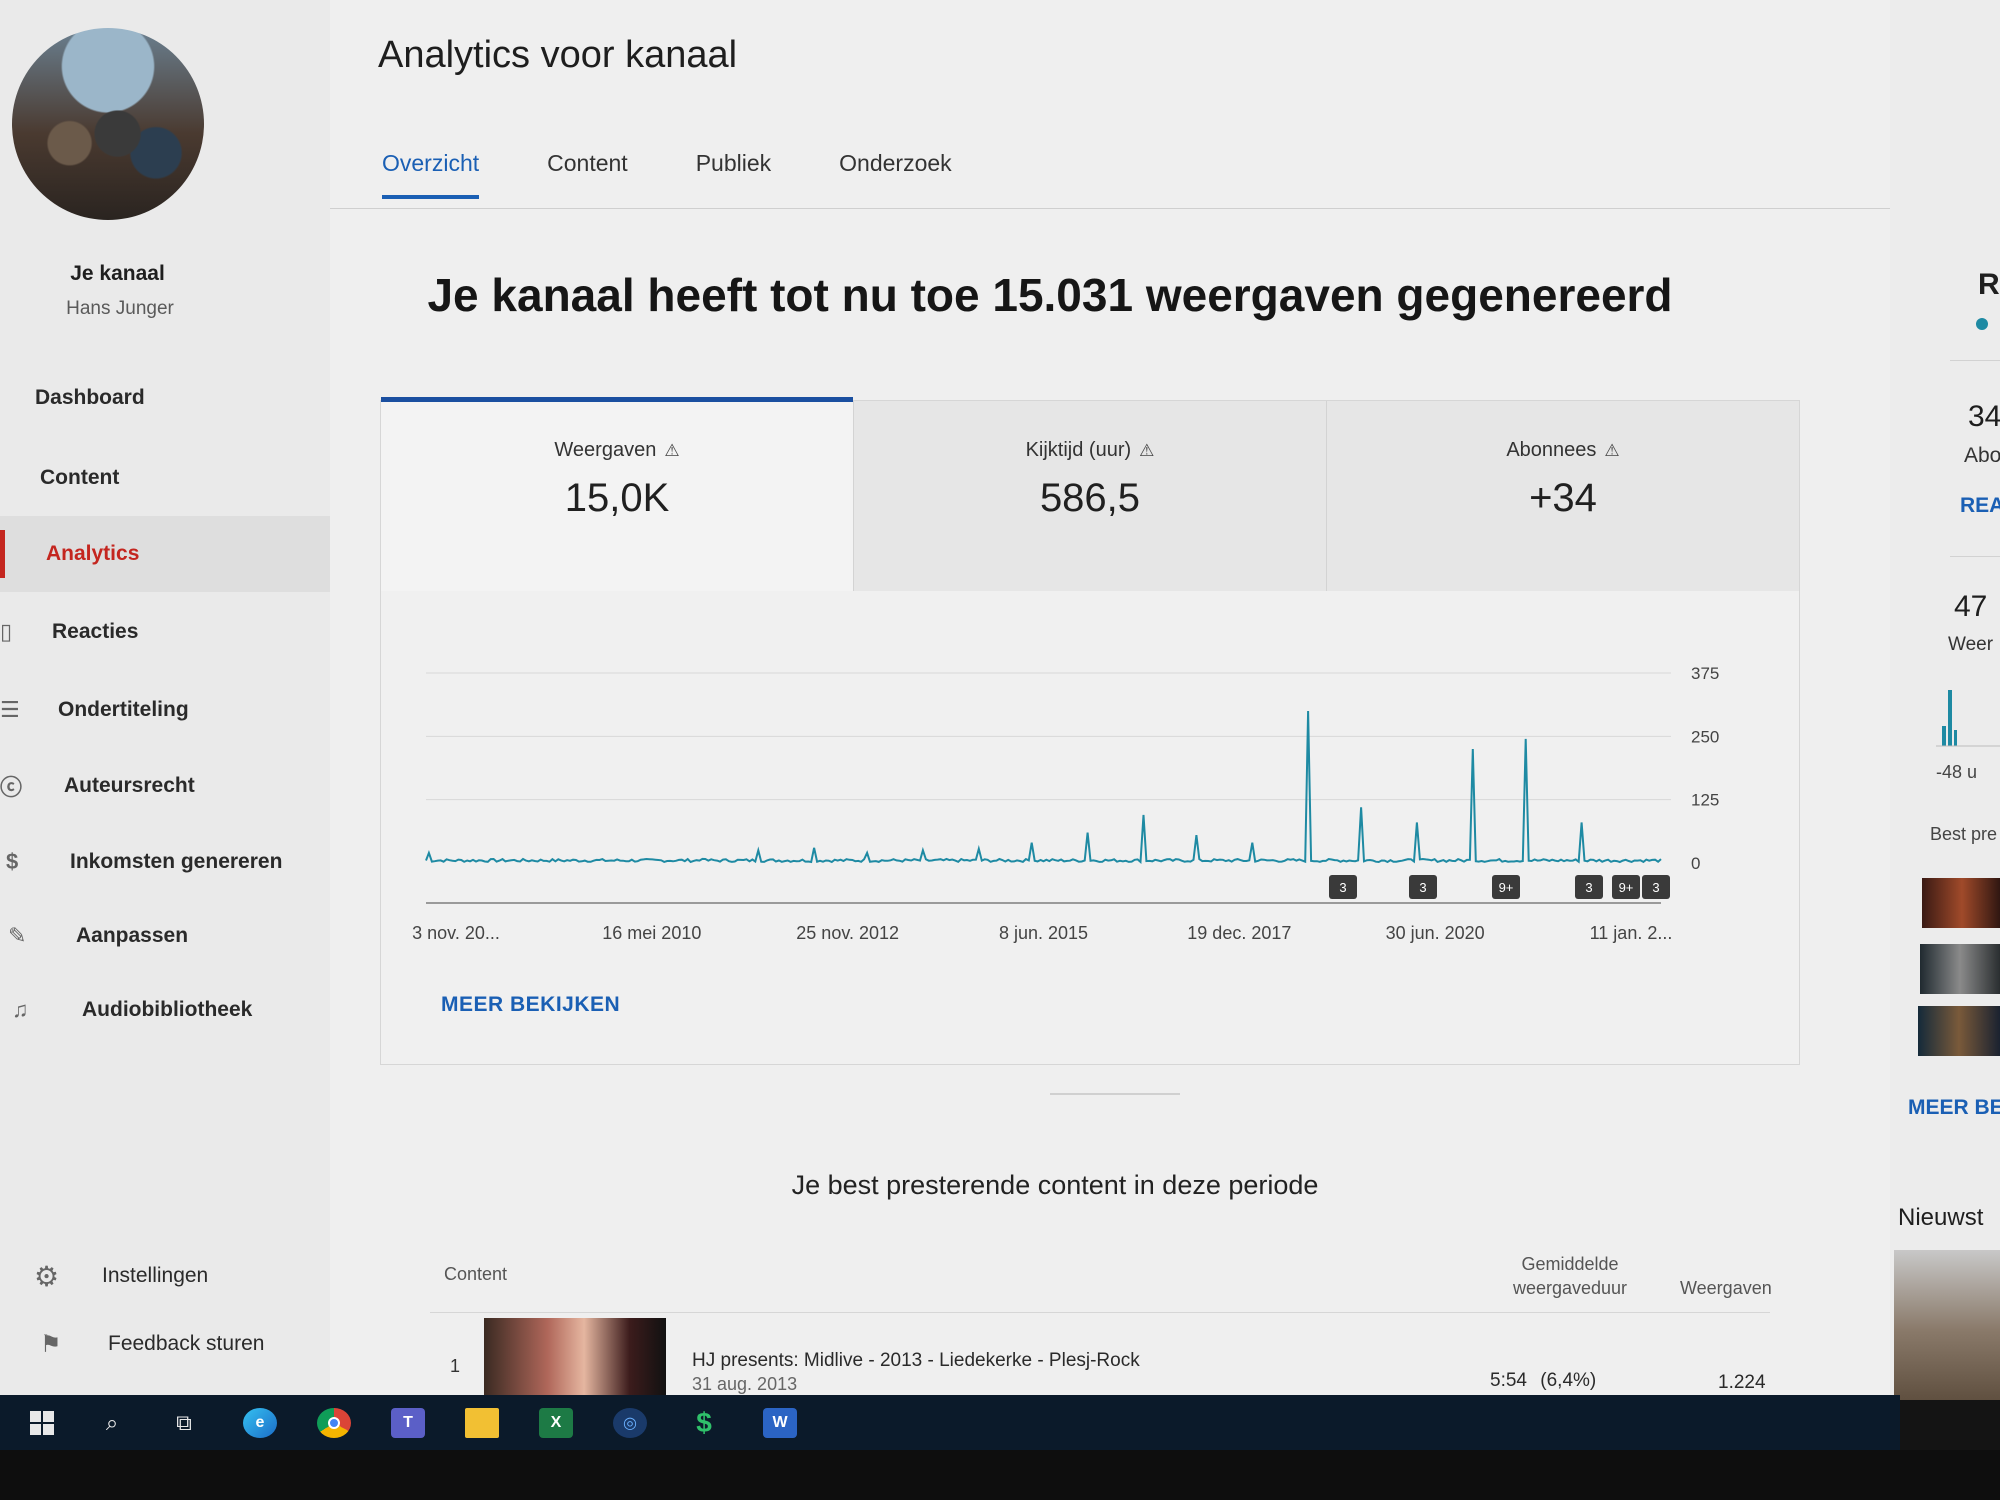 Image resolution: width=2000 pixels, height=1500 pixels. I want to click on x-tick-label: 30 jun. 2020, so click(1435, 933).